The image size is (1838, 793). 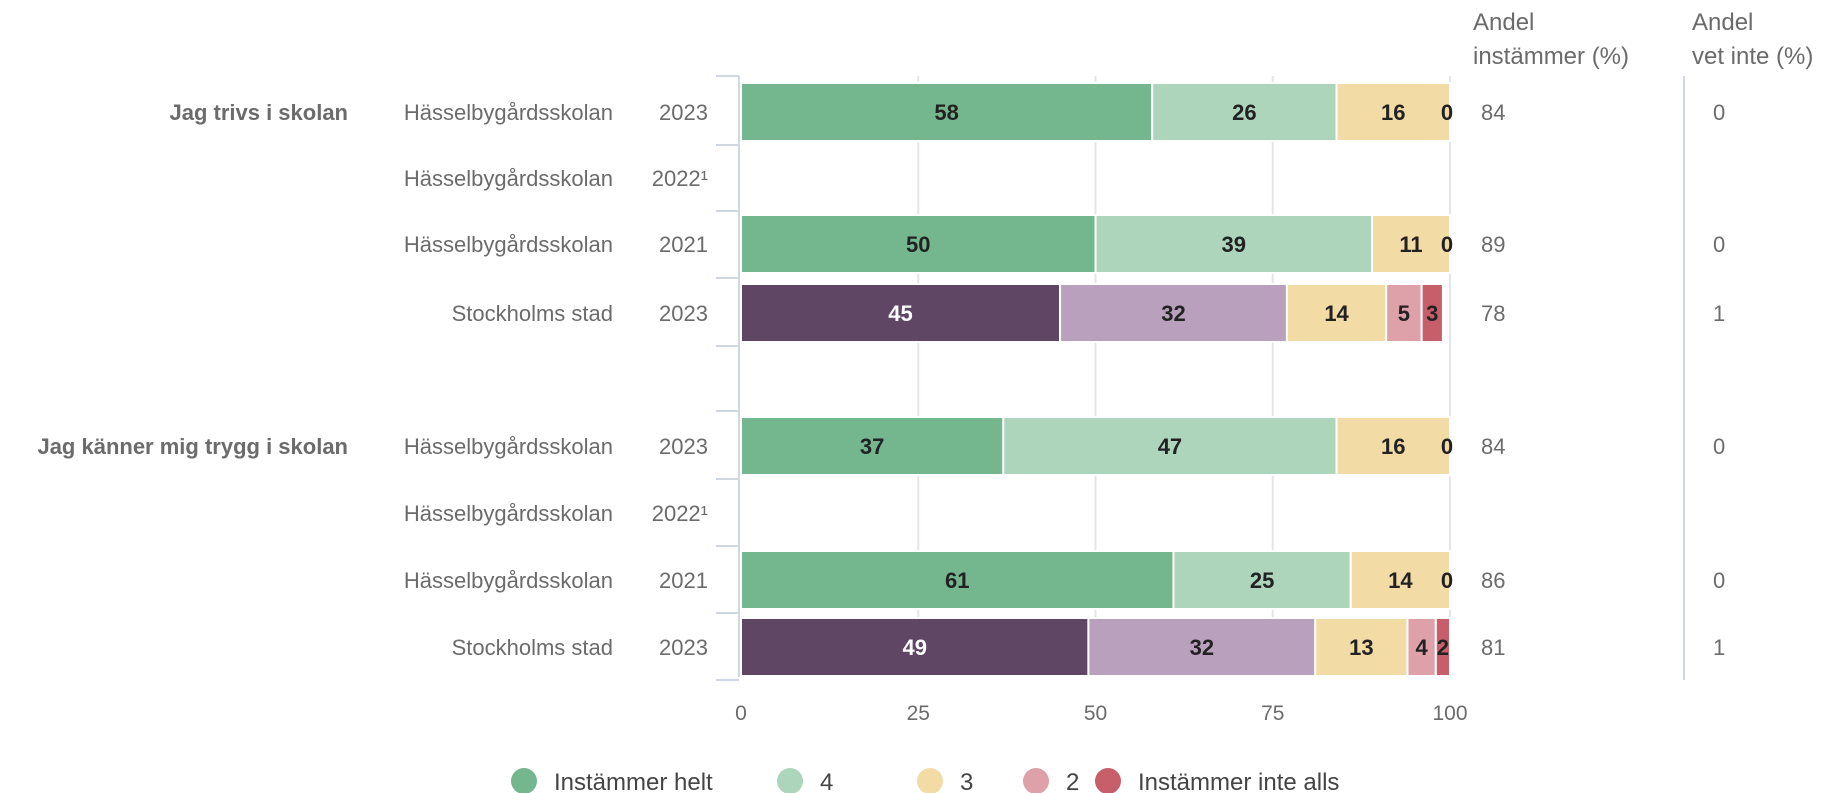 I want to click on bar-value-label: 3, so click(x=1432, y=313).